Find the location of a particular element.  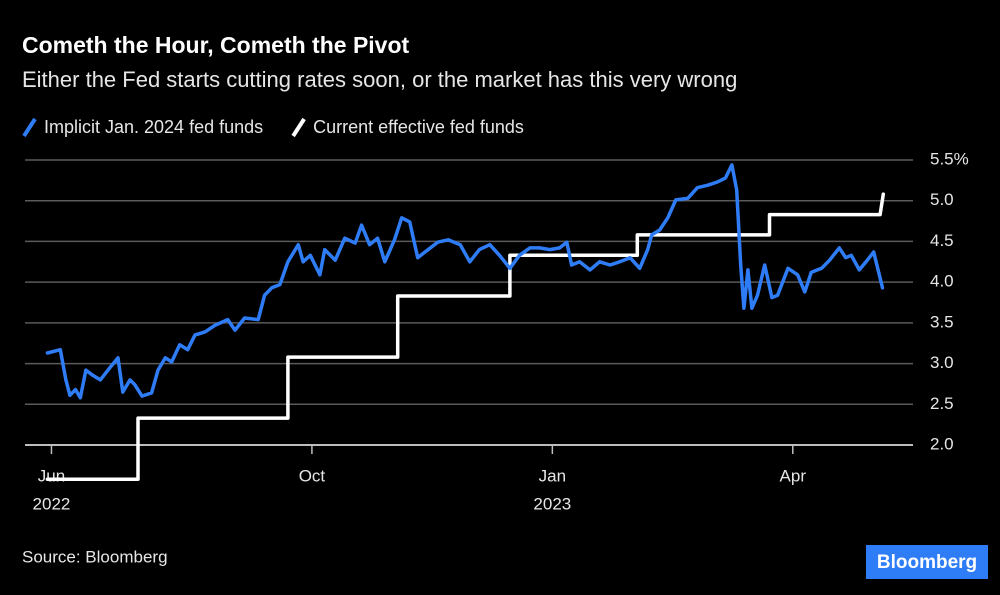

brand: Bloomberg is located at coordinates (927, 562).